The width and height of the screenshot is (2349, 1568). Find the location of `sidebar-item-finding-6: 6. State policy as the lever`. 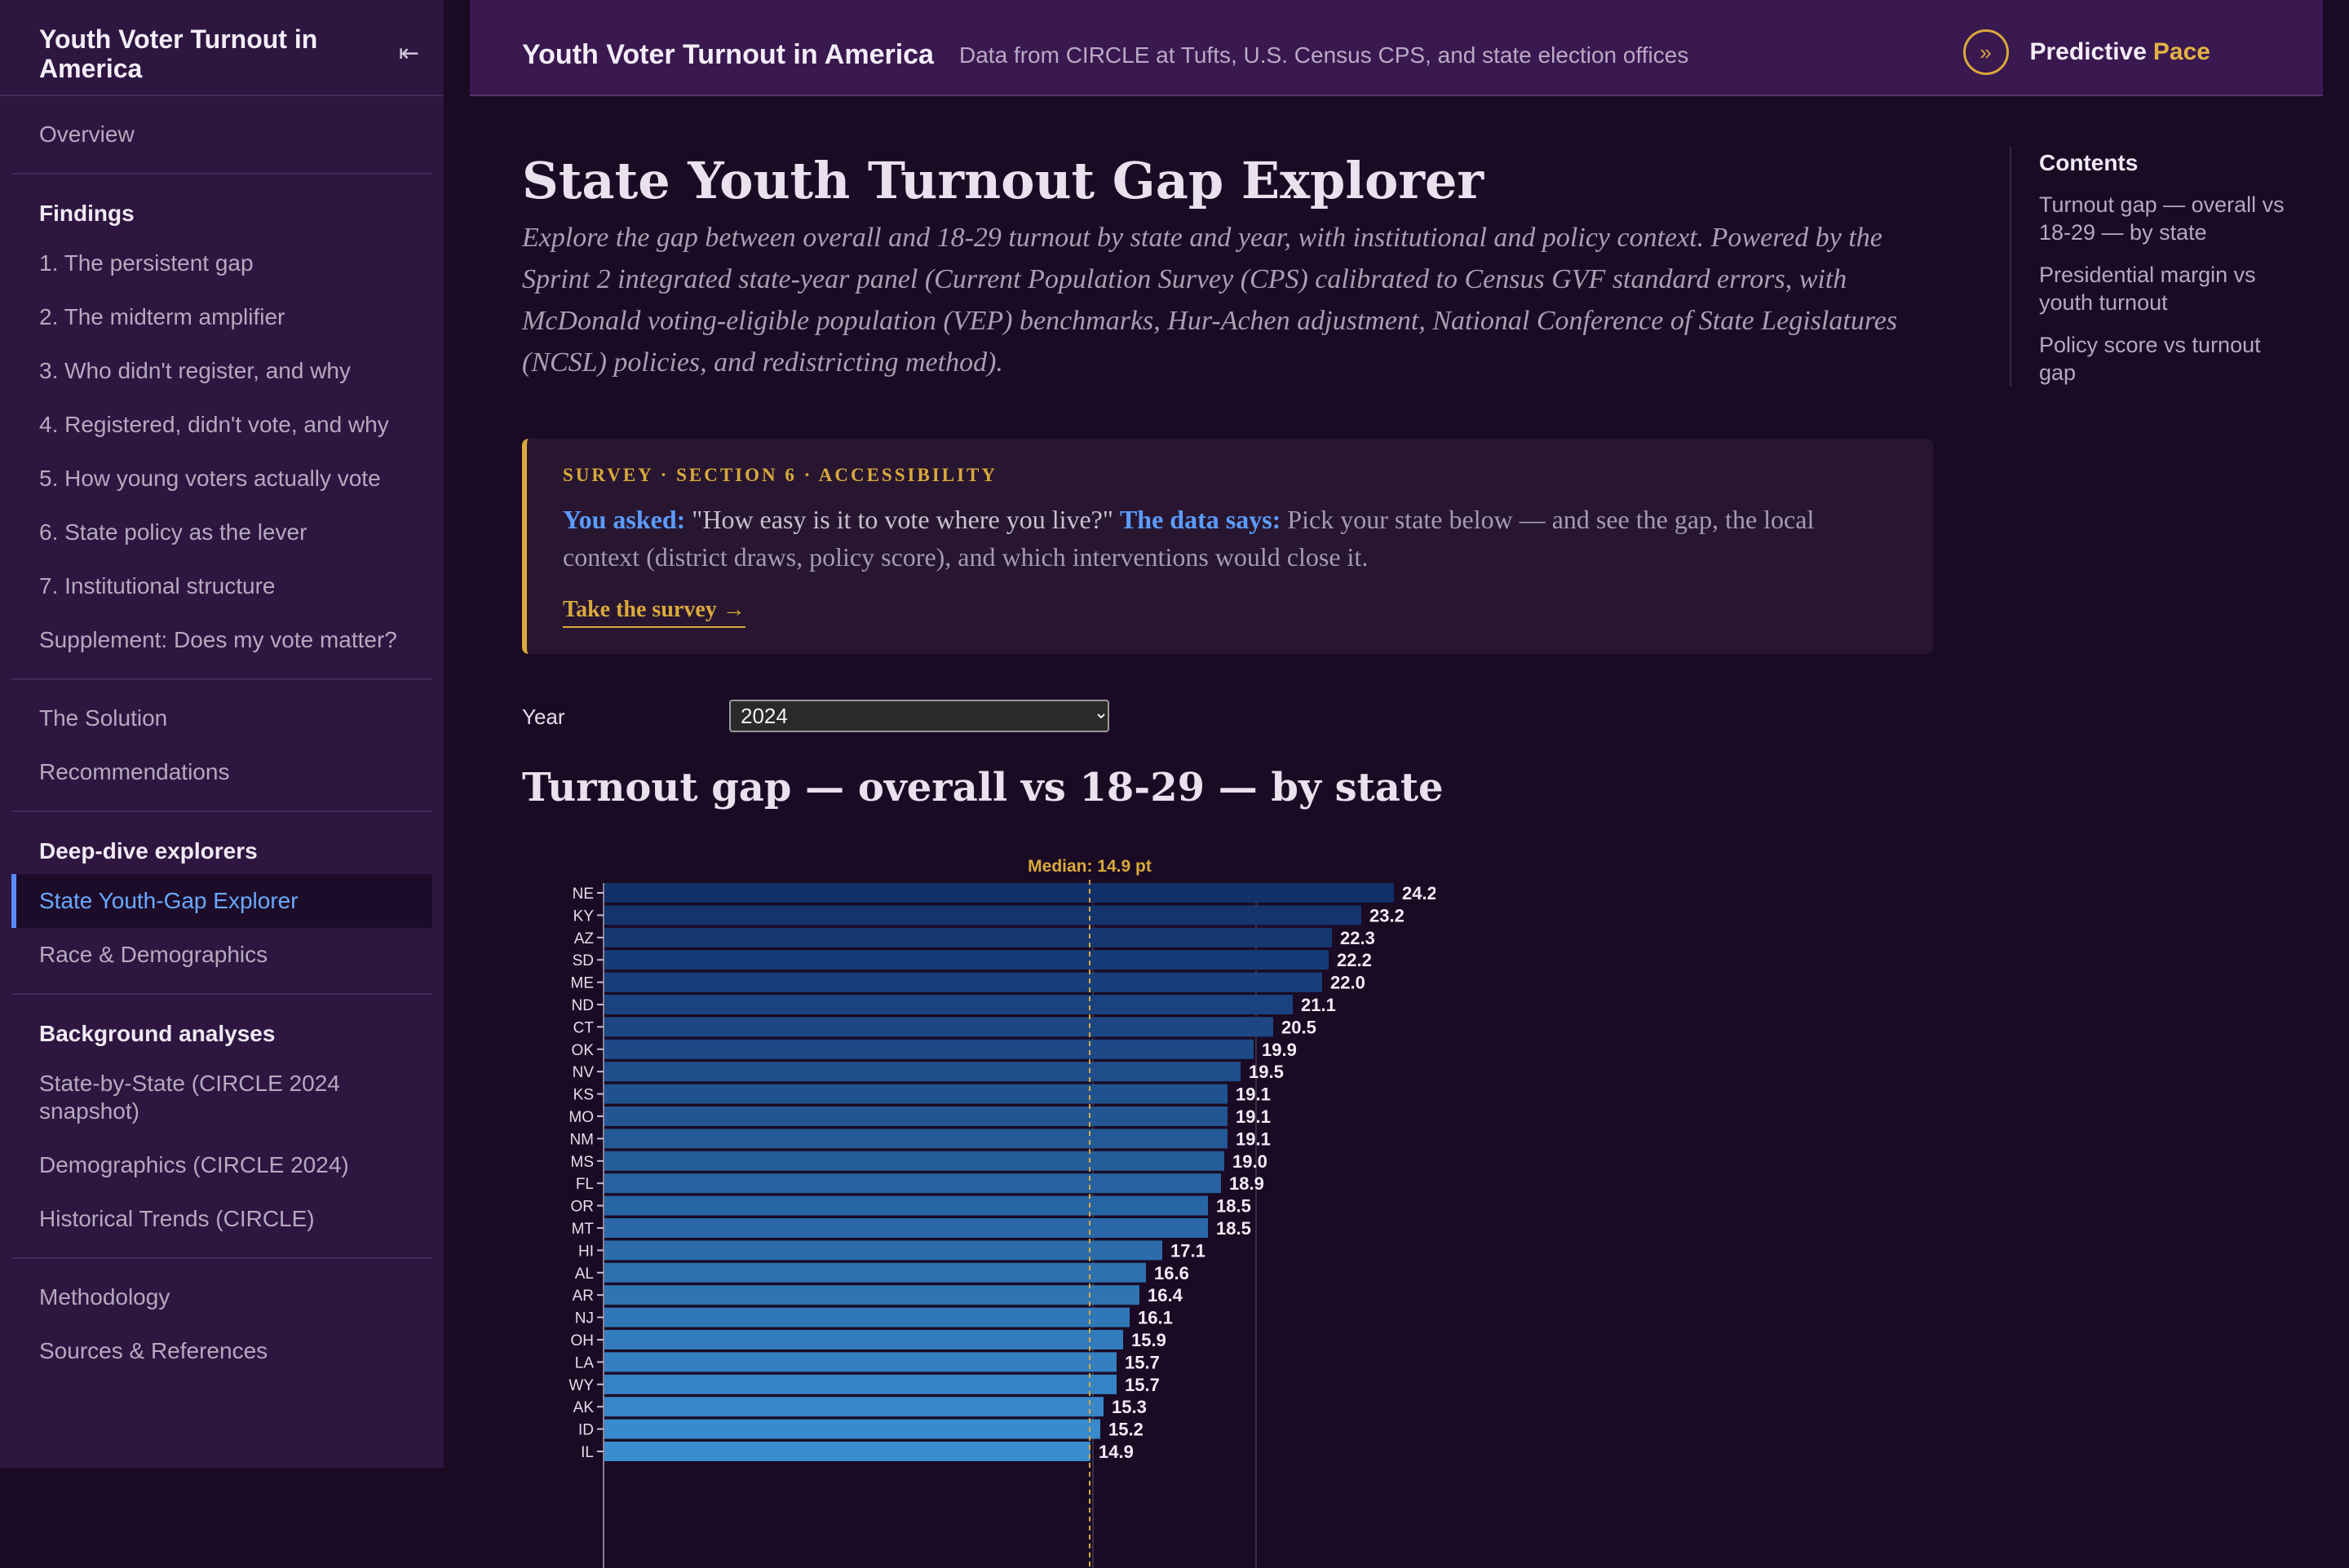

sidebar-item-finding-6: 6. State policy as the lever is located at coordinates (173, 532).